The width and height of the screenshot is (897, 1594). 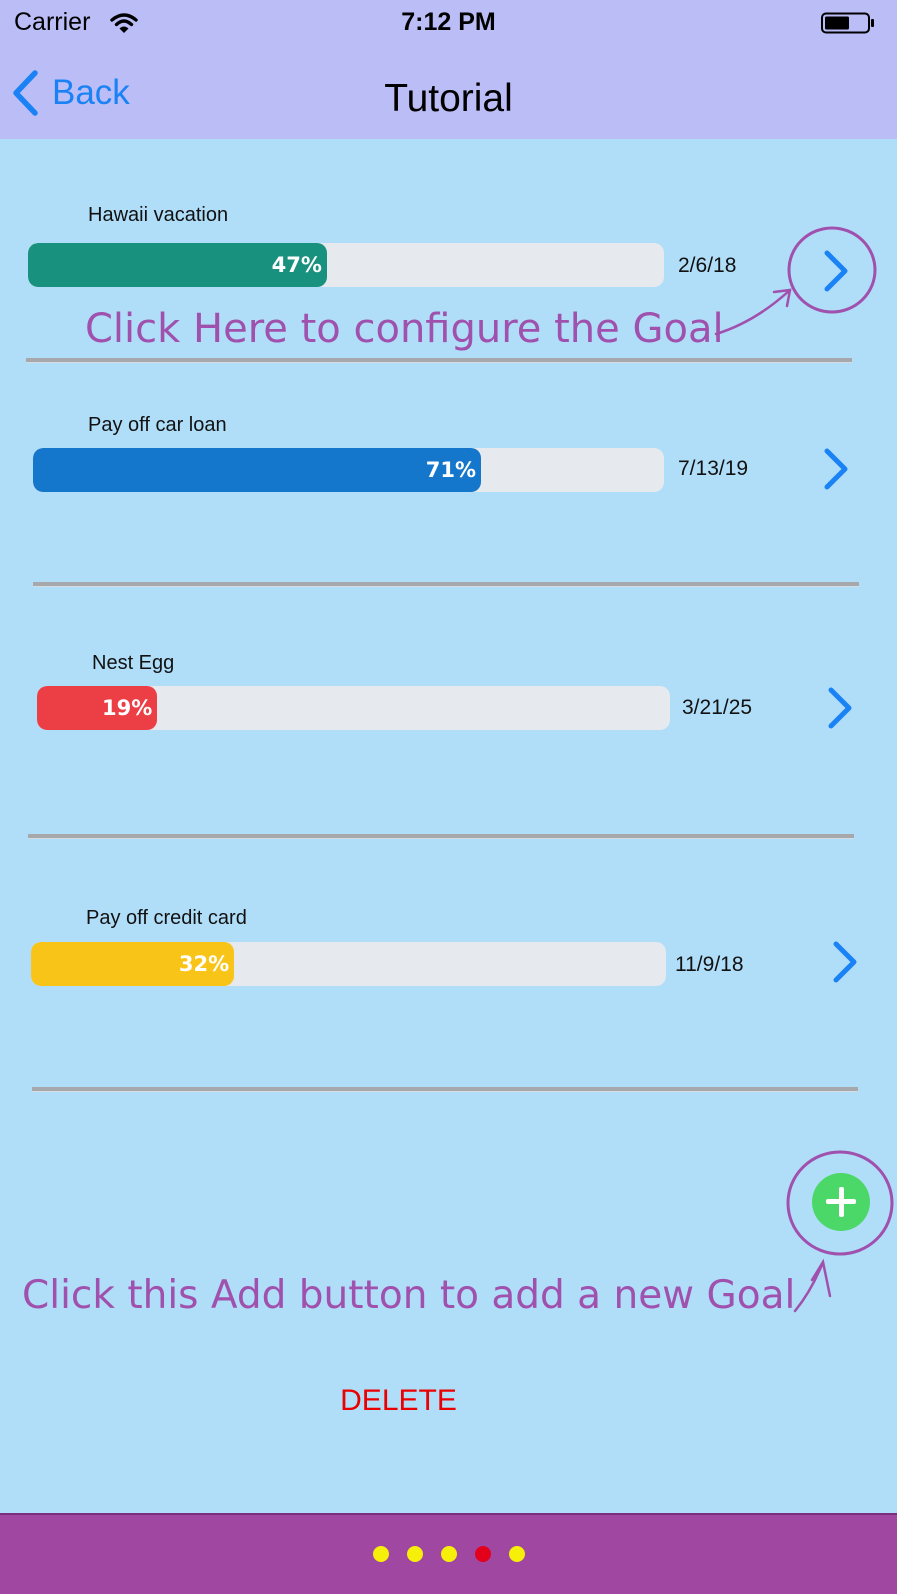 What do you see at coordinates (482, 1554) in the screenshot?
I see `page-dot-current` at bounding box center [482, 1554].